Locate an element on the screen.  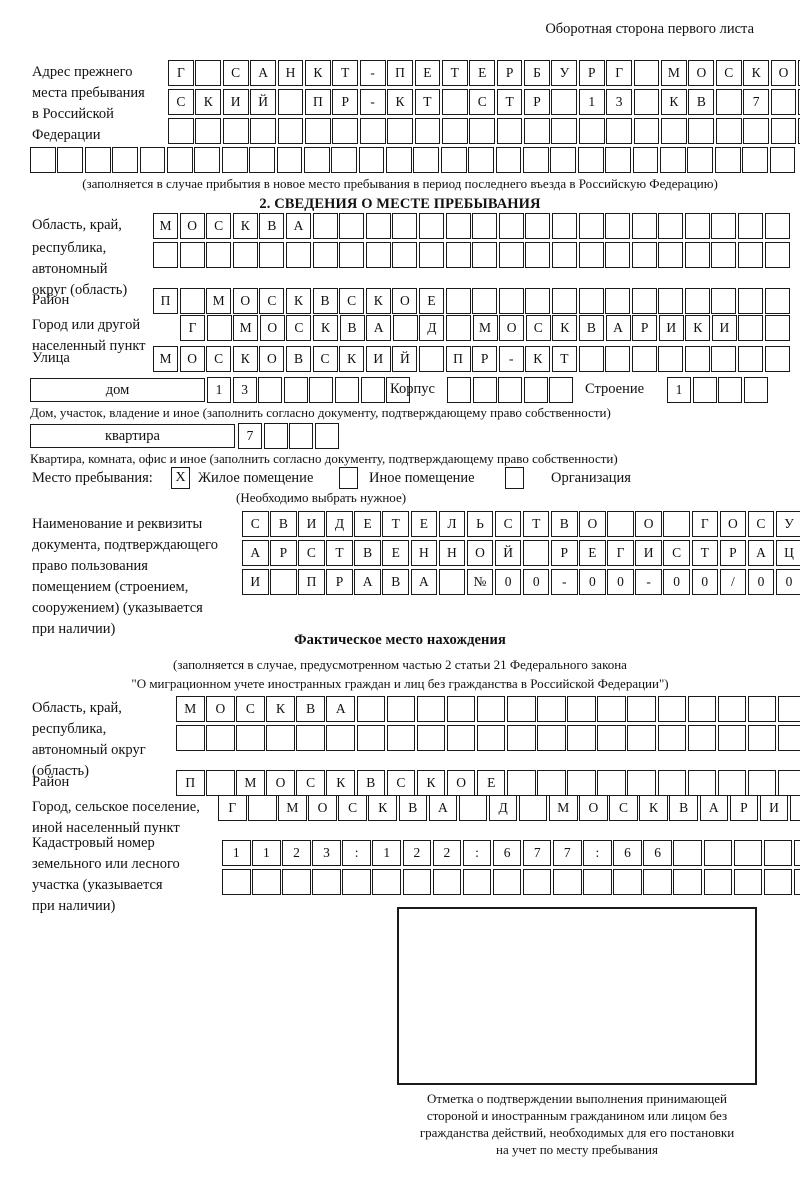
stroenie-row: 1 is located at coordinates (717, 390).